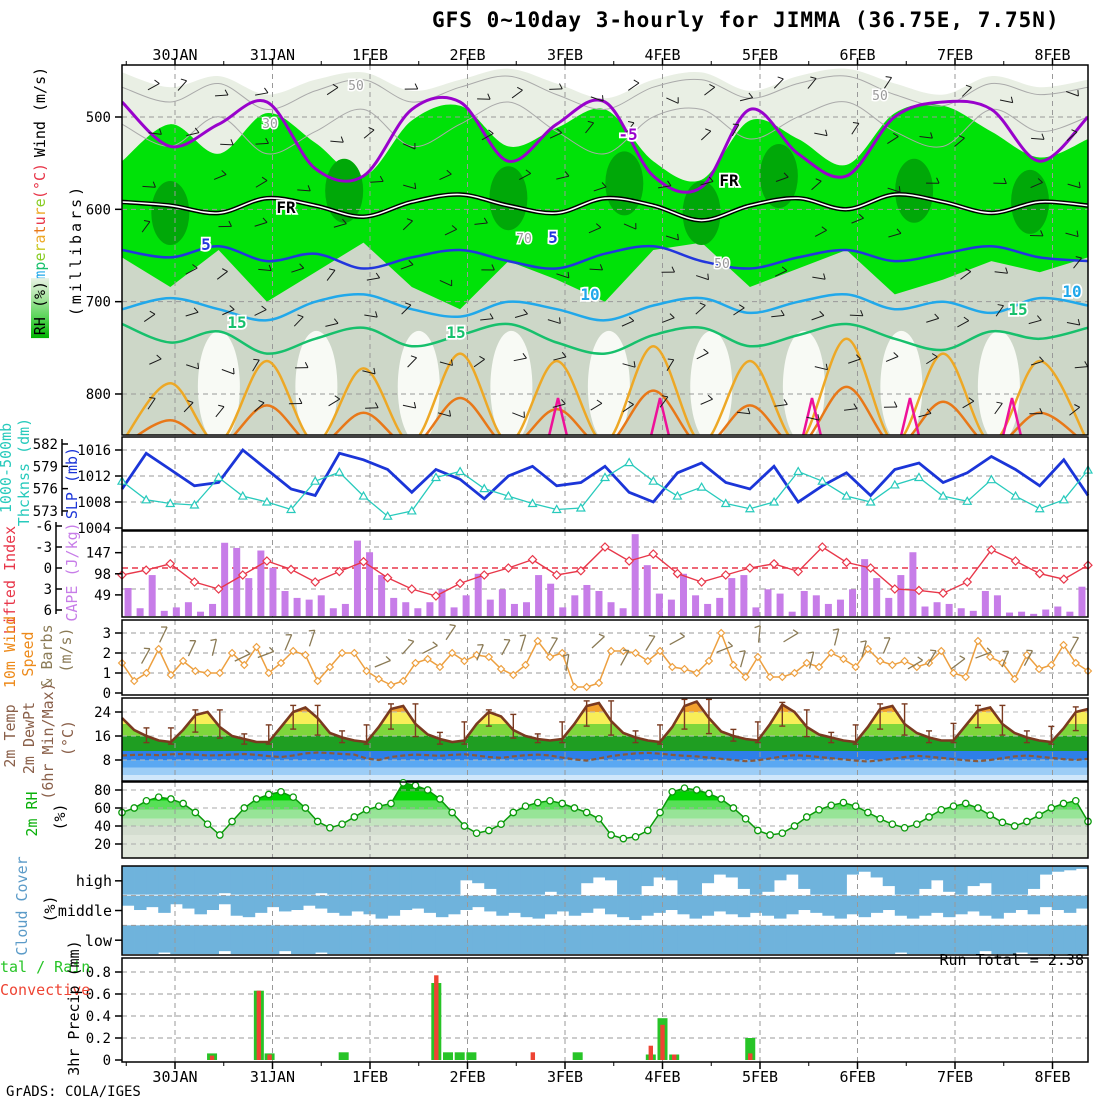  Describe the element at coordinates (98, 210) in the screenshot. I see `svg-text: 600` at that location.